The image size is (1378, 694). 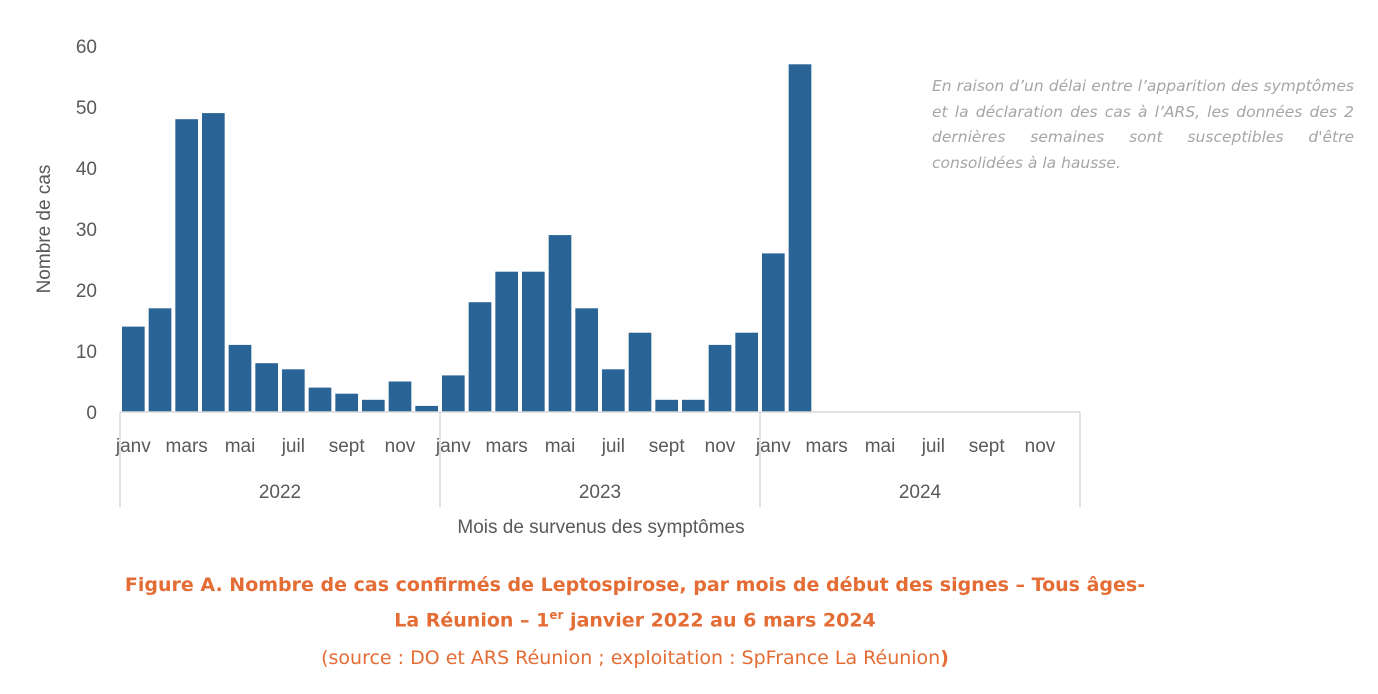 What do you see at coordinates (600, 527) in the screenshot?
I see `x-axis-label: Mois de survenus des symptômes` at bounding box center [600, 527].